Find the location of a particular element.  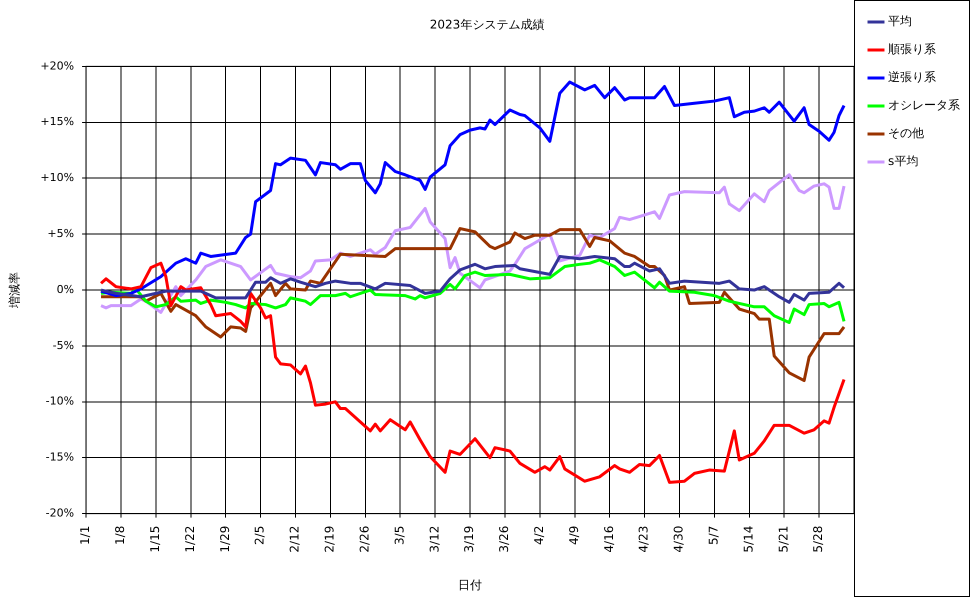

x-tick-label: 3/5 is located at coordinates (399, 535).